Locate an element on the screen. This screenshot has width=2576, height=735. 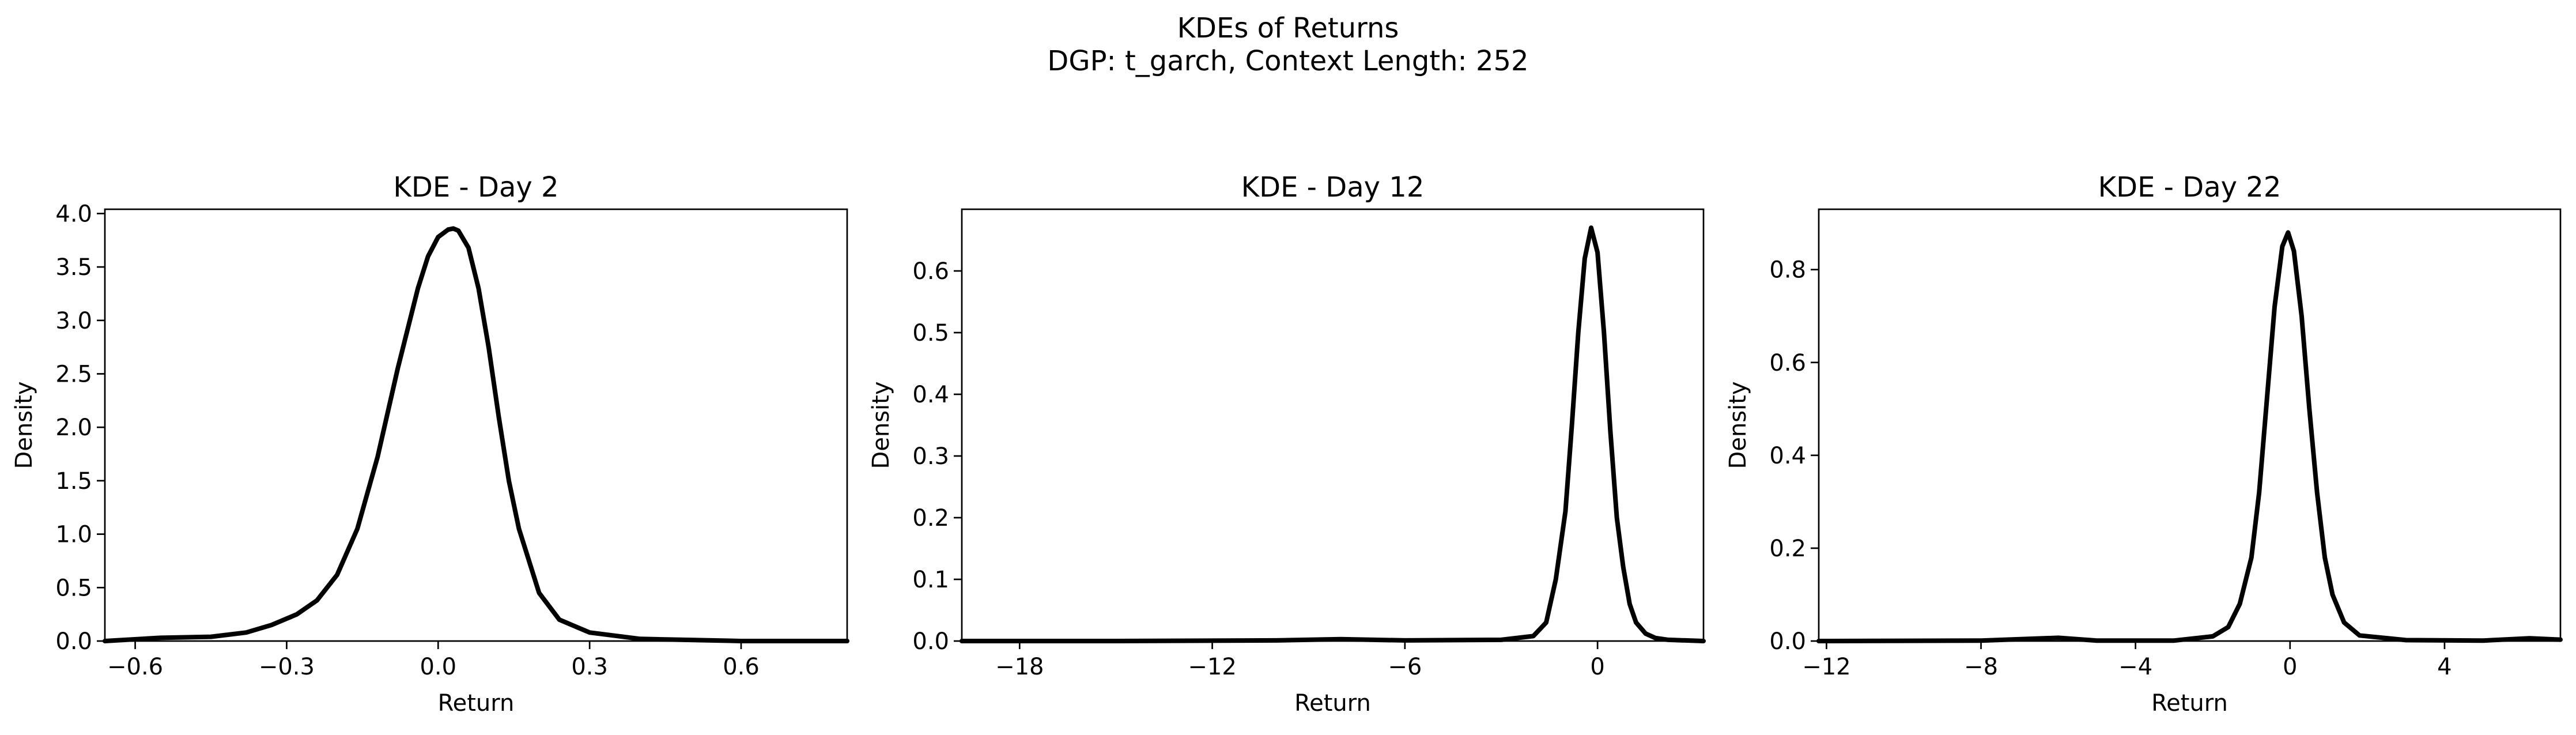
x-tick-label: −0.6 is located at coordinates (135, 667).